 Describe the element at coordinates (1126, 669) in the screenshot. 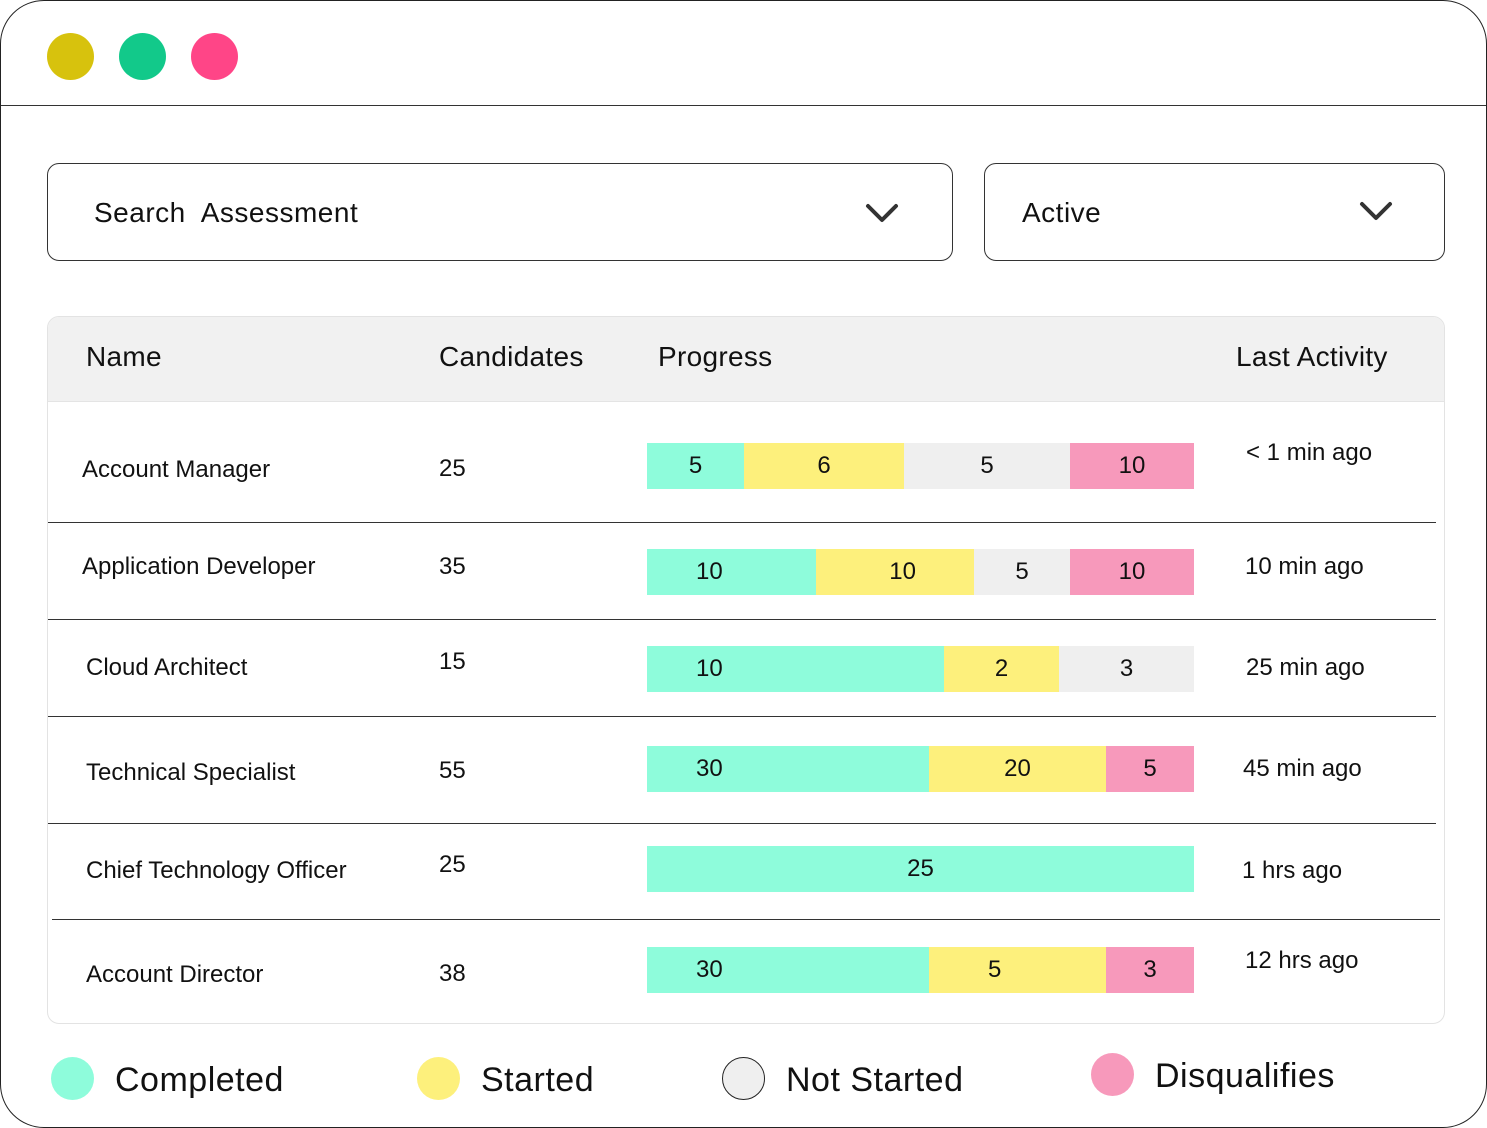

I see `progress-not-started: 3` at that location.